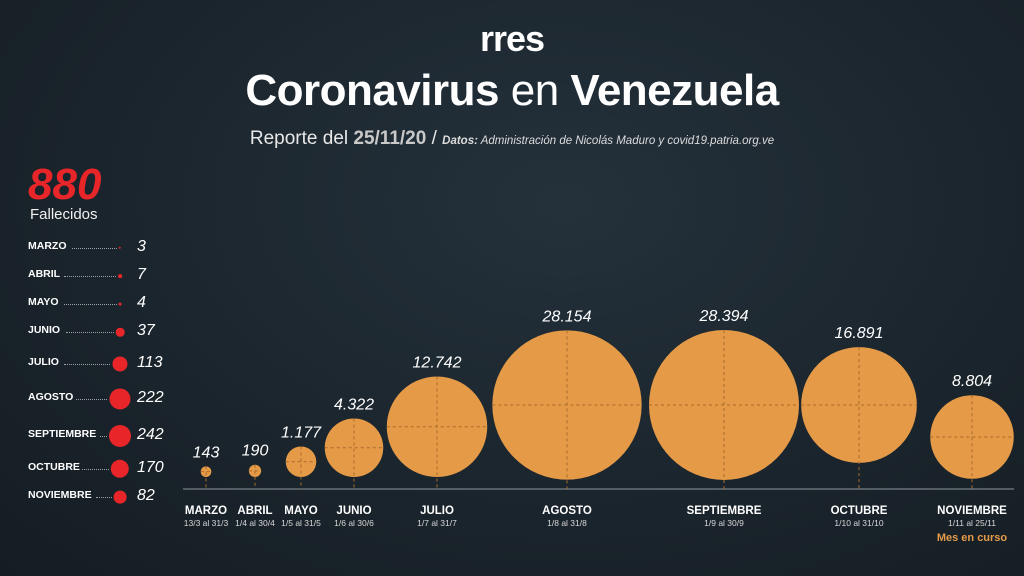  What do you see at coordinates (141, 302) in the screenshot?
I see `deaths-value: 4` at bounding box center [141, 302].